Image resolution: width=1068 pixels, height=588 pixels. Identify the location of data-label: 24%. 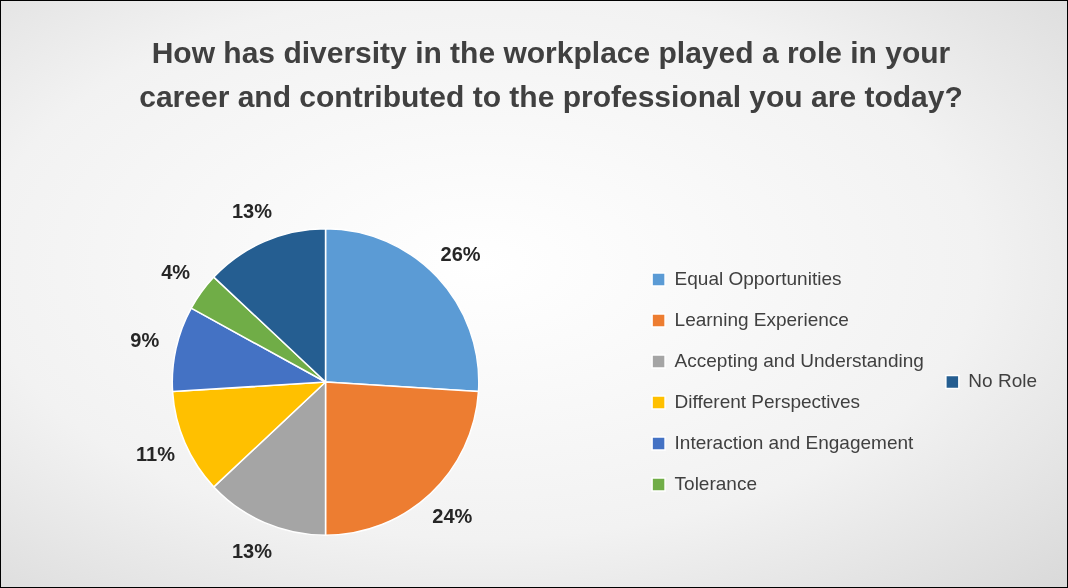
(452, 515).